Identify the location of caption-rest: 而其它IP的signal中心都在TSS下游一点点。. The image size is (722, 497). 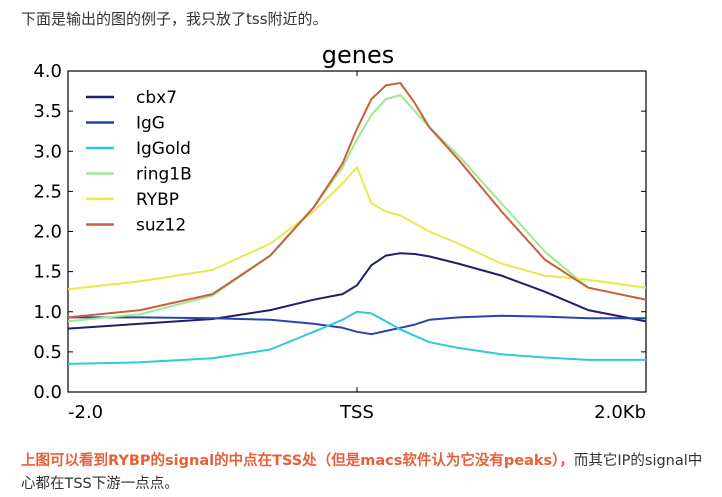
(362, 472).